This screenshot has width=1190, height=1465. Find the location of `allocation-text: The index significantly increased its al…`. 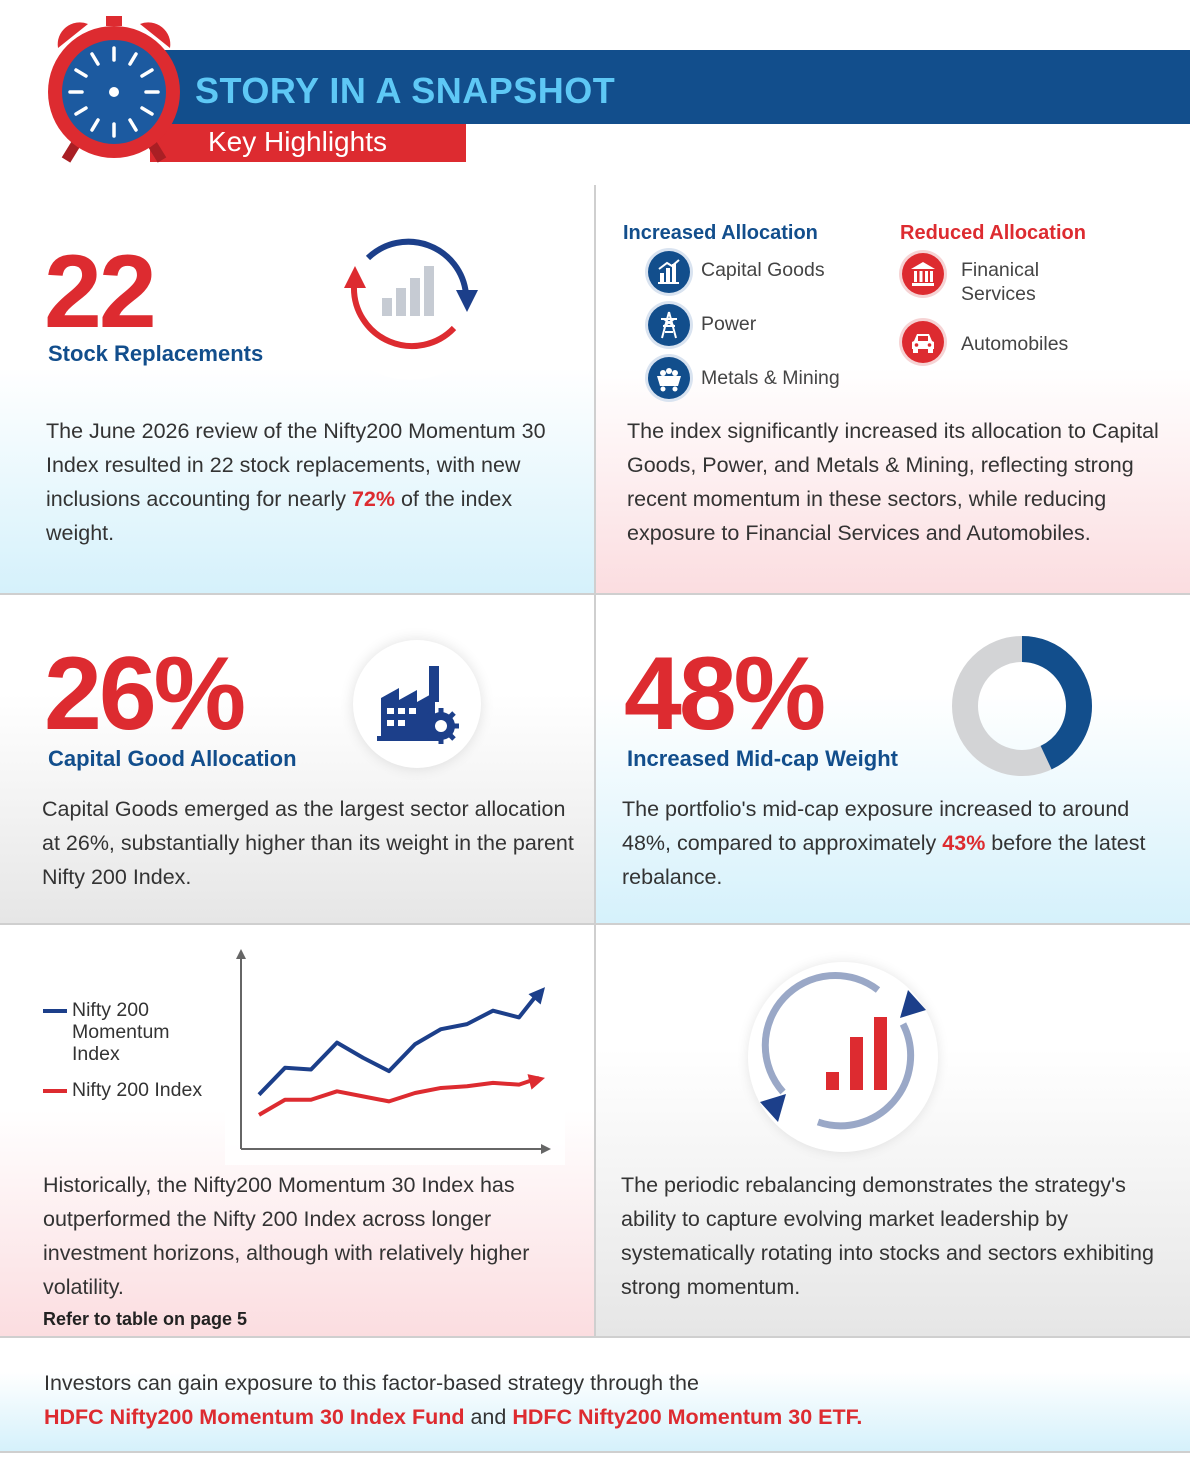

allocation-text: The index significantly increased its al… is located at coordinates (893, 482).